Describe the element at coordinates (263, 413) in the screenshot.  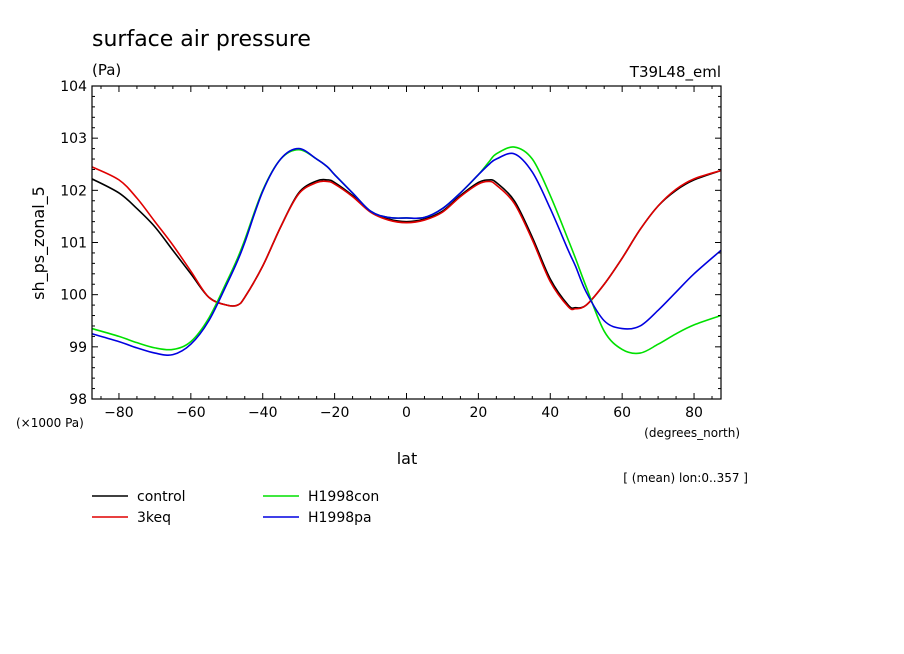
I see `x-tick-label: −40` at that location.